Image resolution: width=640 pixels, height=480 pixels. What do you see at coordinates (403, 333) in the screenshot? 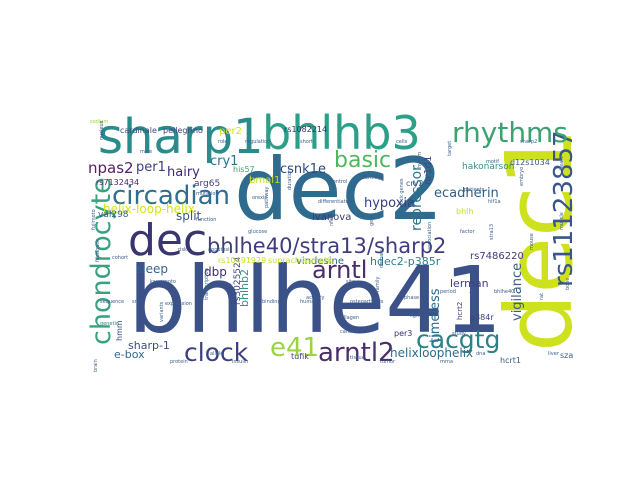
I see `word: per3` at bounding box center [403, 333].